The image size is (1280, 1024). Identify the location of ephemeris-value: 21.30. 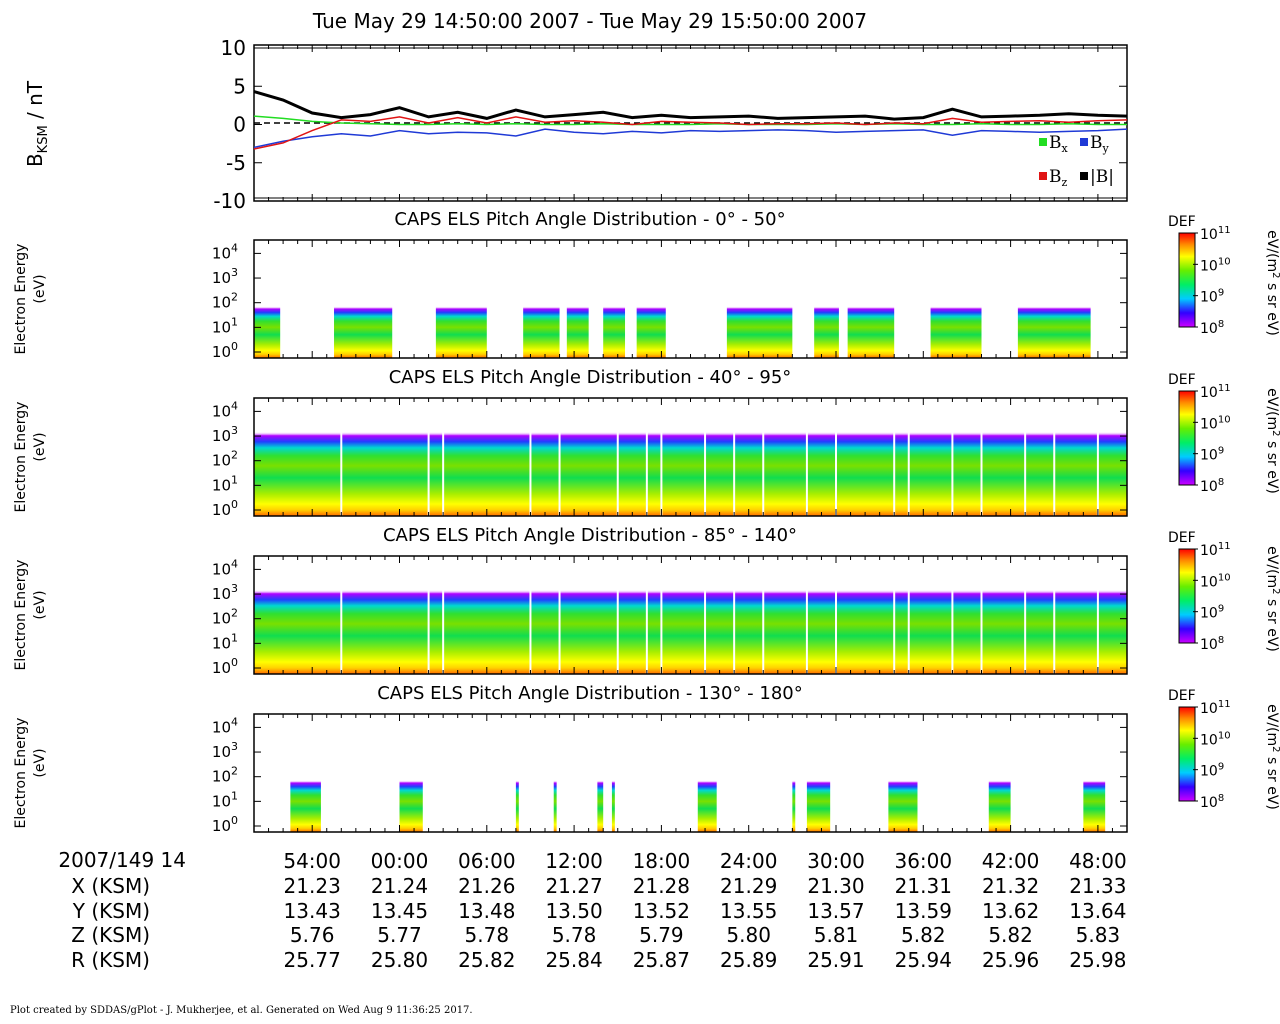
(836, 886).